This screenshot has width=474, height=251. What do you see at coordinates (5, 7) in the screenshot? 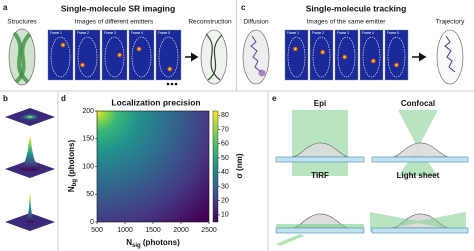
I see `panel-label: a` at bounding box center [5, 7].